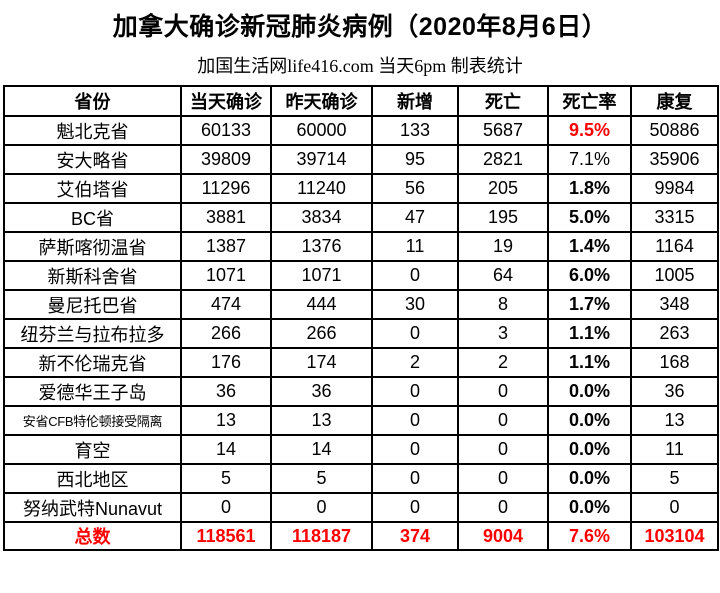 The width and height of the screenshot is (720, 593). What do you see at coordinates (321, 449) in the screenshot?
I see `yesterday-cell: 14` at bounding box center [321, 449].